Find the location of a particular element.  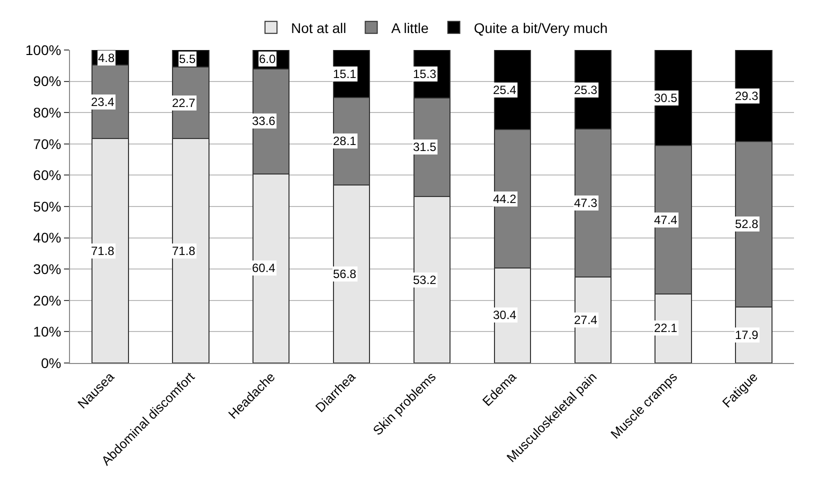

data-label: 31.5 is located at coordinates (425, 147).